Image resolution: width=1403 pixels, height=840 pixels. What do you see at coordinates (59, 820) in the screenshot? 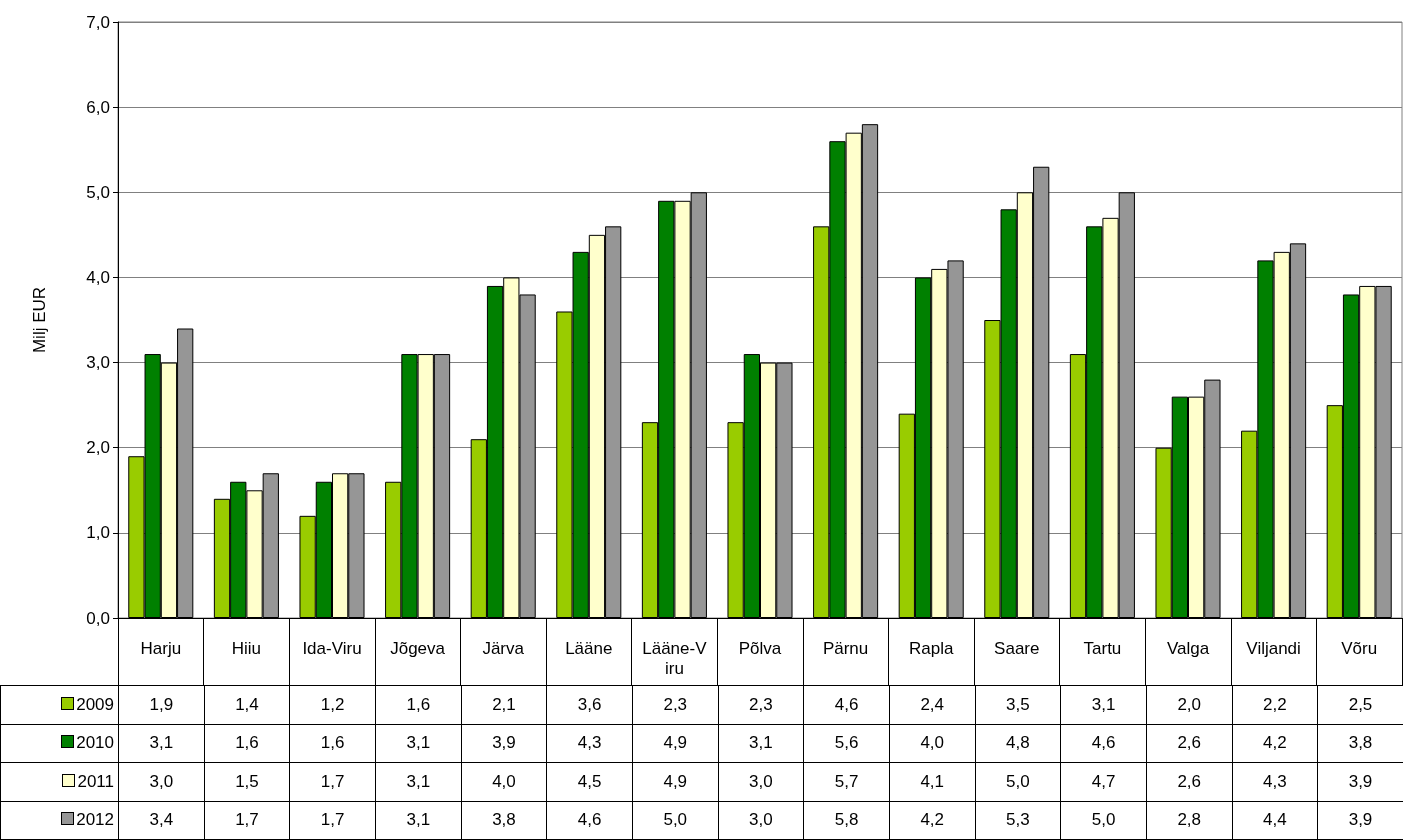
I see `legend-label: 2012` at bounding box center [59, 820].